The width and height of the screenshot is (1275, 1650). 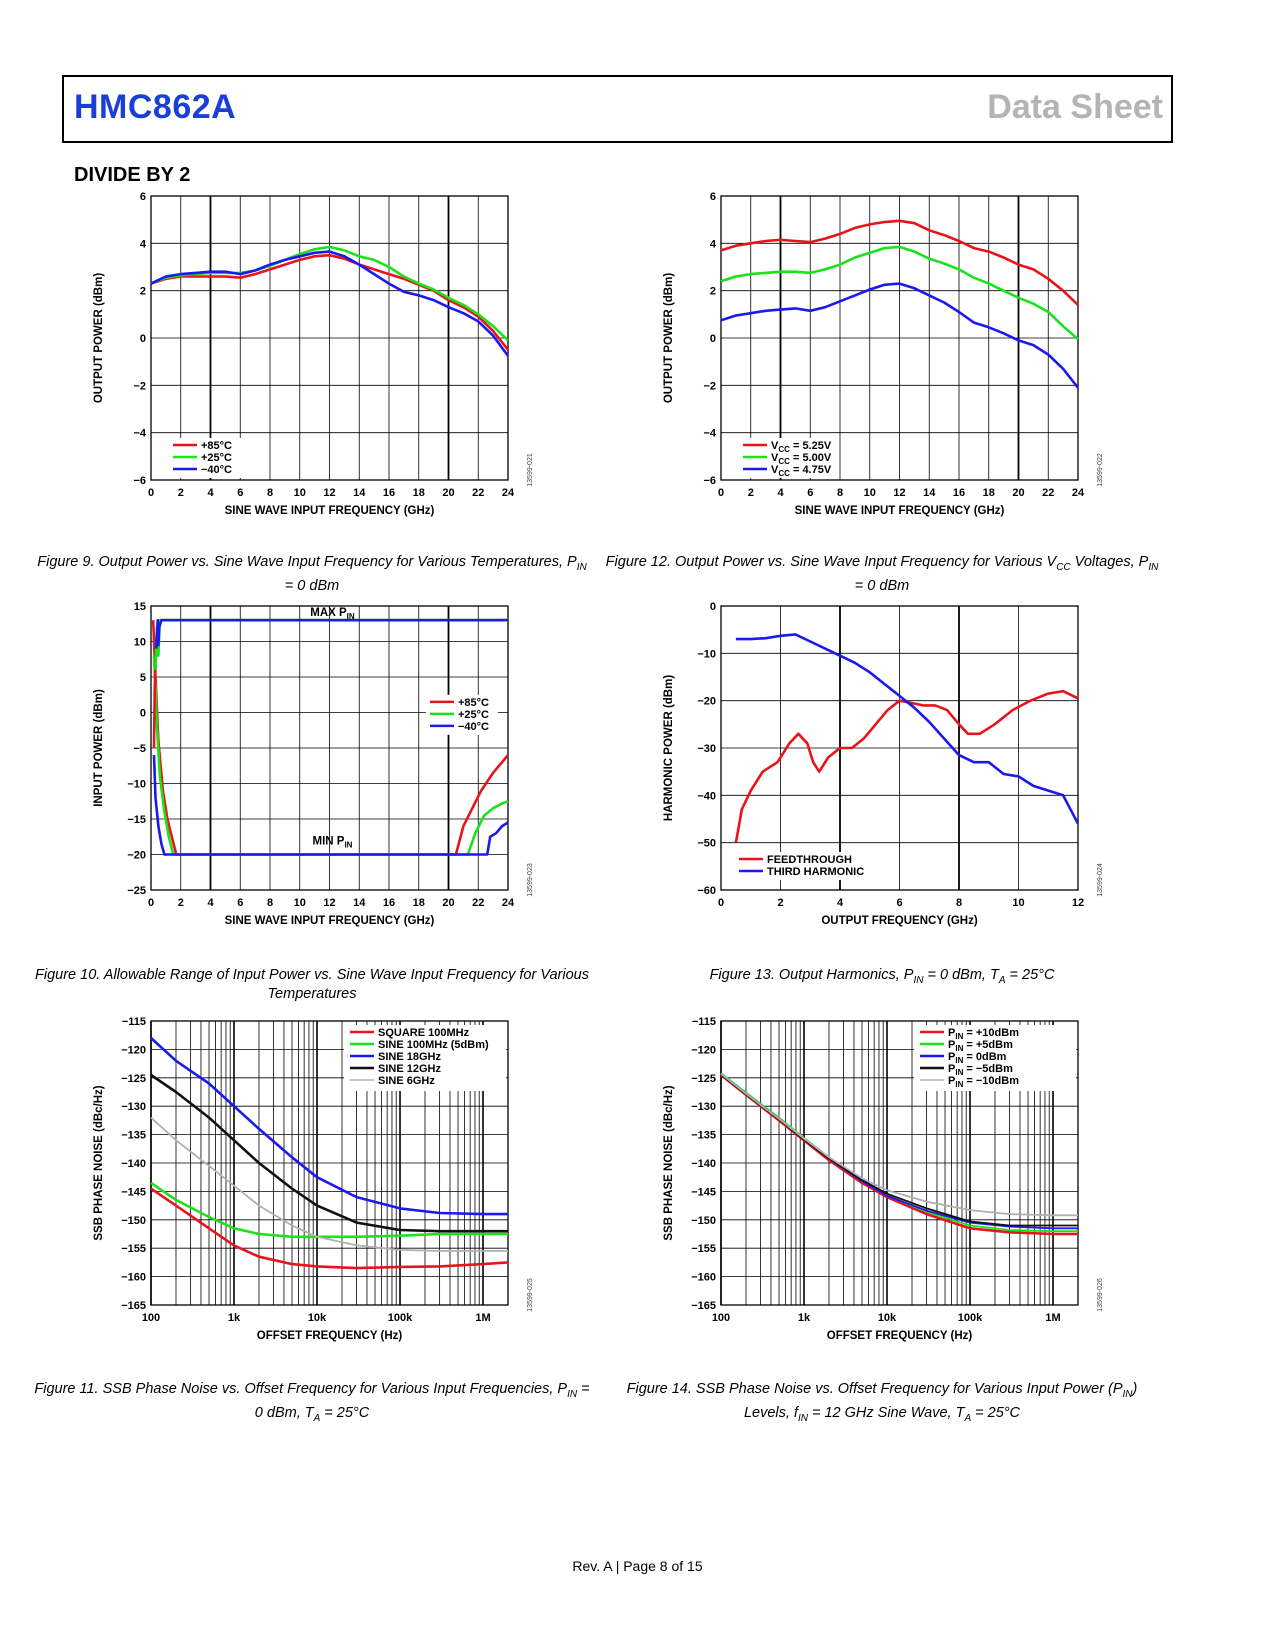 I want to click on figure-code: 13599-021, so click(x=530, y=470).